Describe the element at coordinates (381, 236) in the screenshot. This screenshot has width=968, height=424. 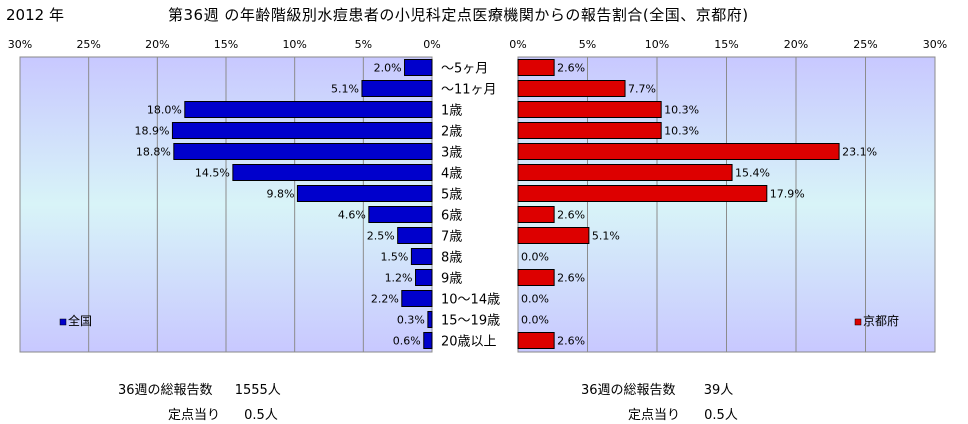
I see `national-data-label: 2.5%` at that location.